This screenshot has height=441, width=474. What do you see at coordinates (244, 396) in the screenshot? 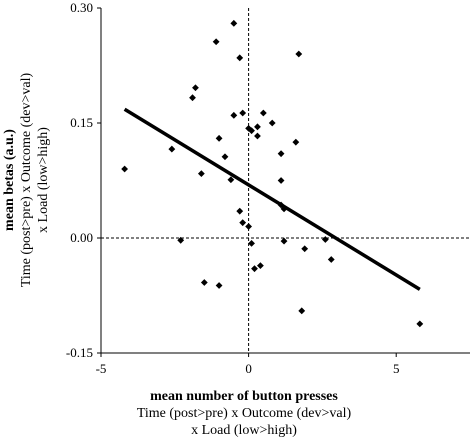
I see `x-axis-title-line-1: mean number of button presses` at bounding box center [244, 396].